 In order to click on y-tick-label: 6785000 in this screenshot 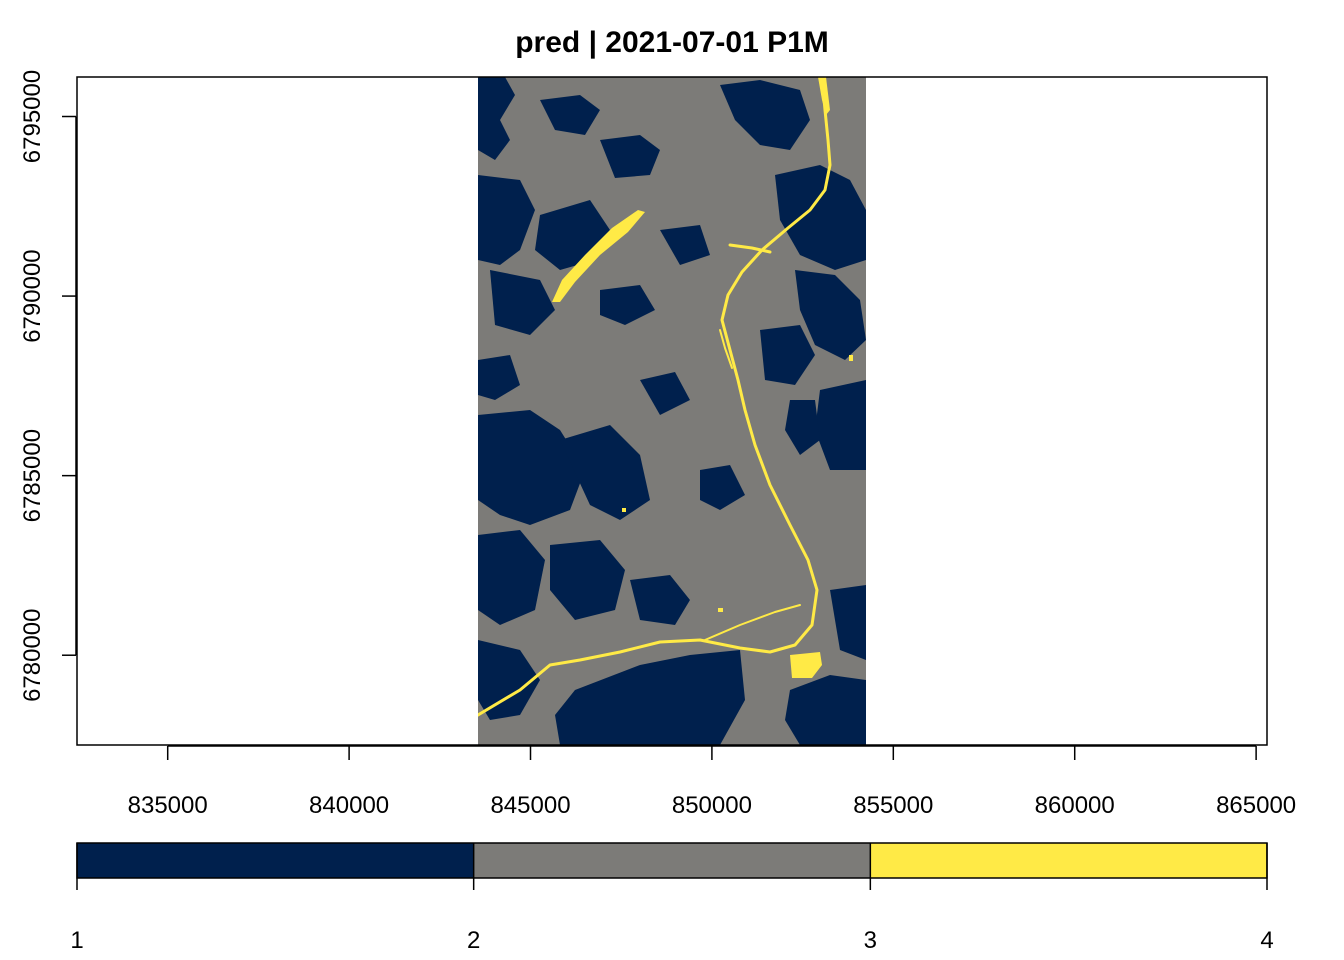, I will do `click(32, 475)`.